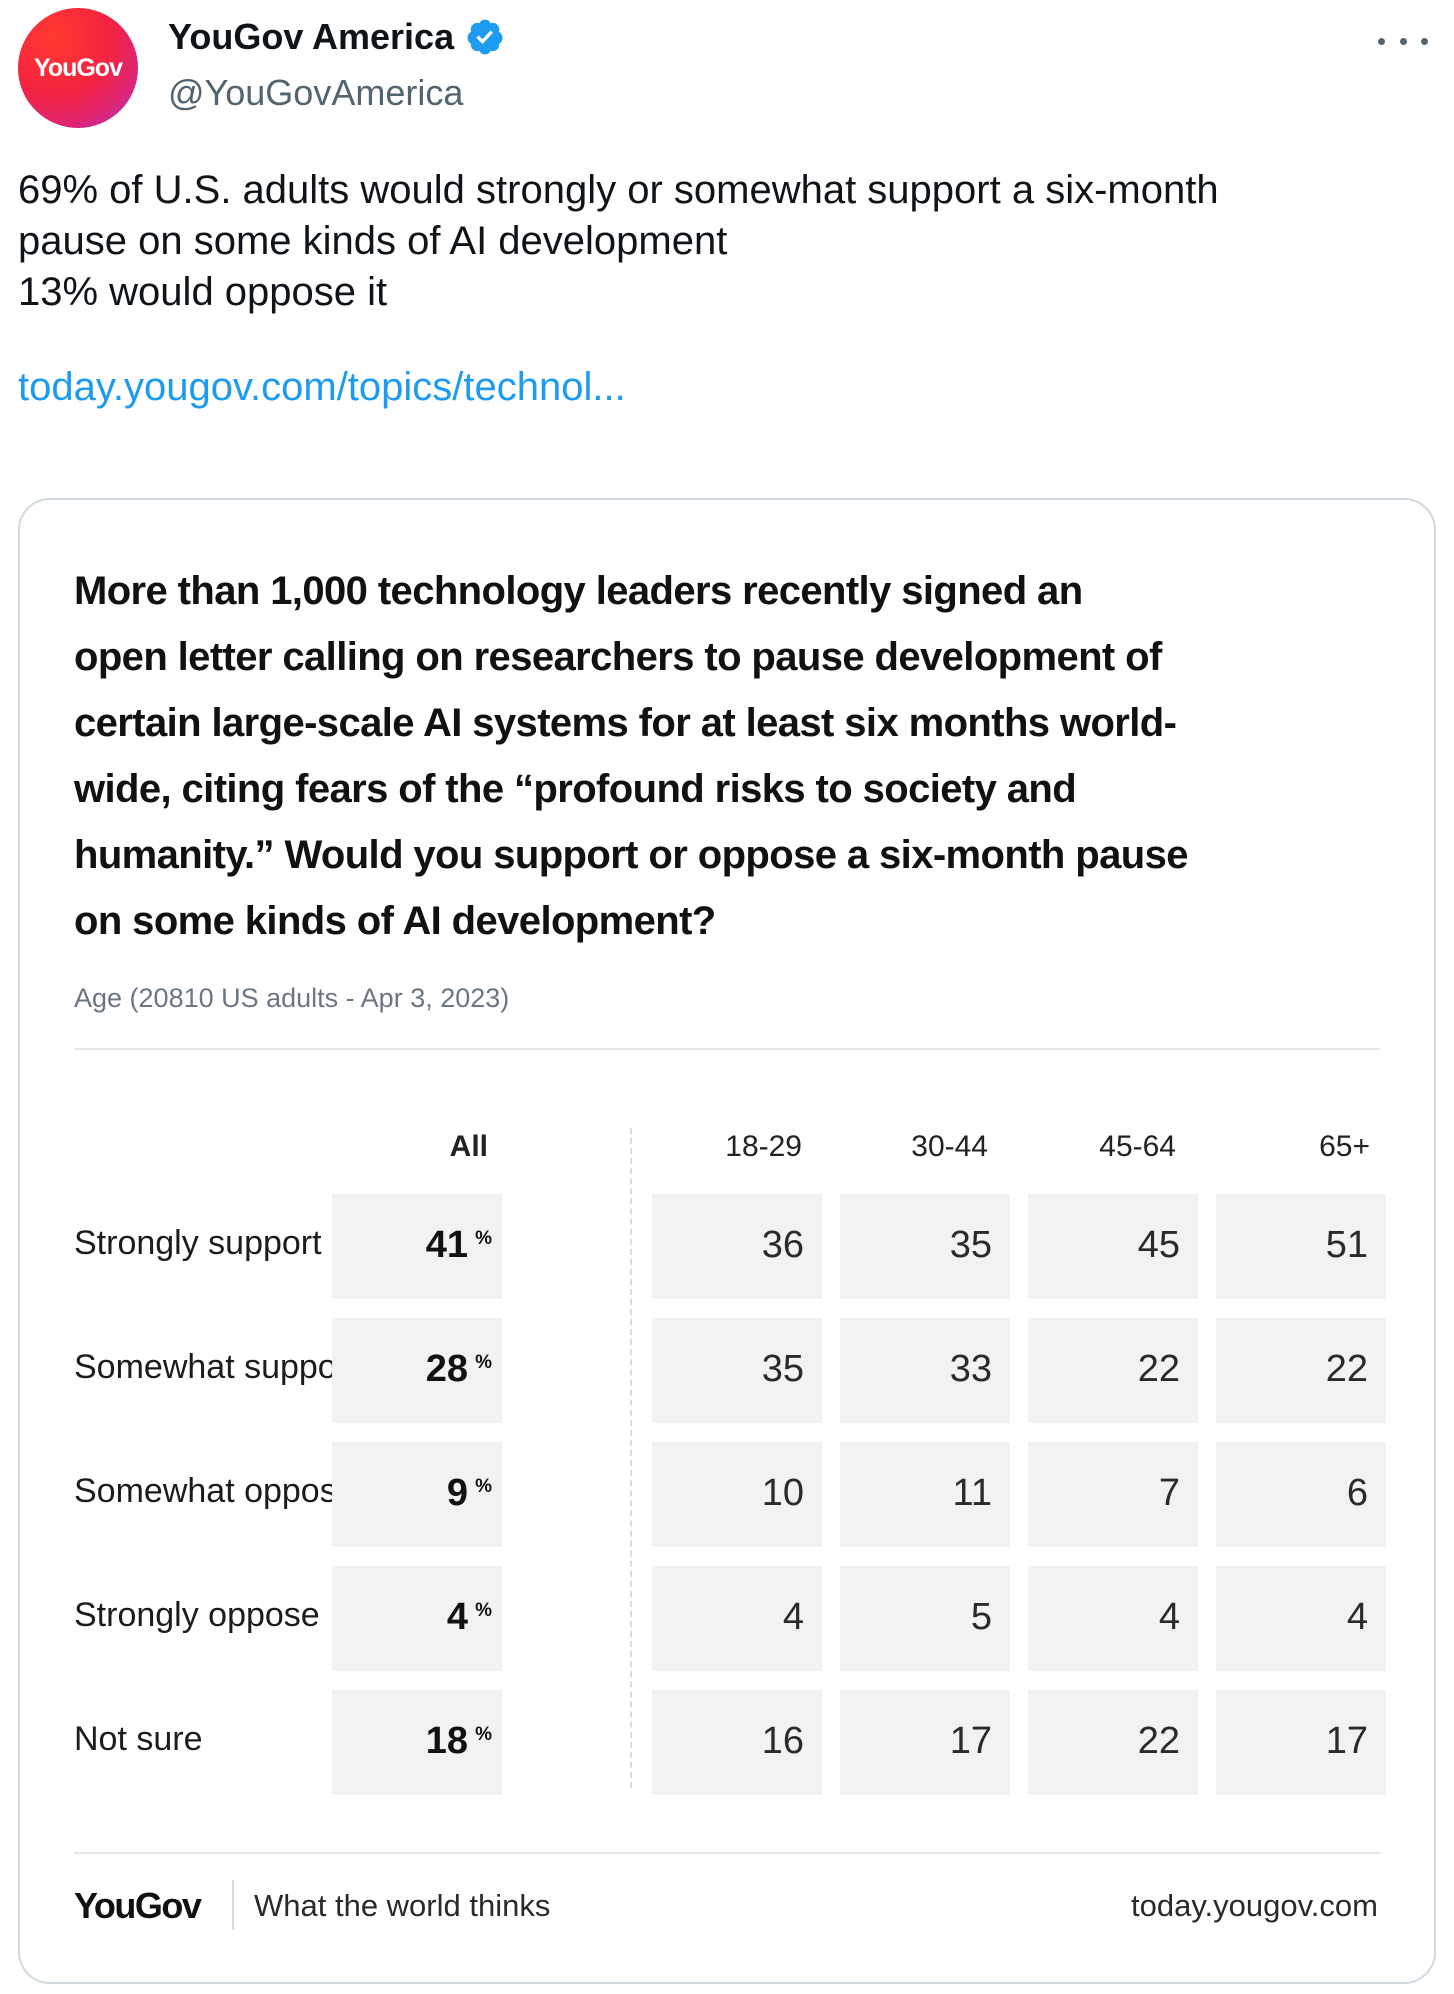  What do you see at coordinates (417, 1742) in the screenshot?
I see `table-cell-all: 18%` at bounding box center [417, 1742].